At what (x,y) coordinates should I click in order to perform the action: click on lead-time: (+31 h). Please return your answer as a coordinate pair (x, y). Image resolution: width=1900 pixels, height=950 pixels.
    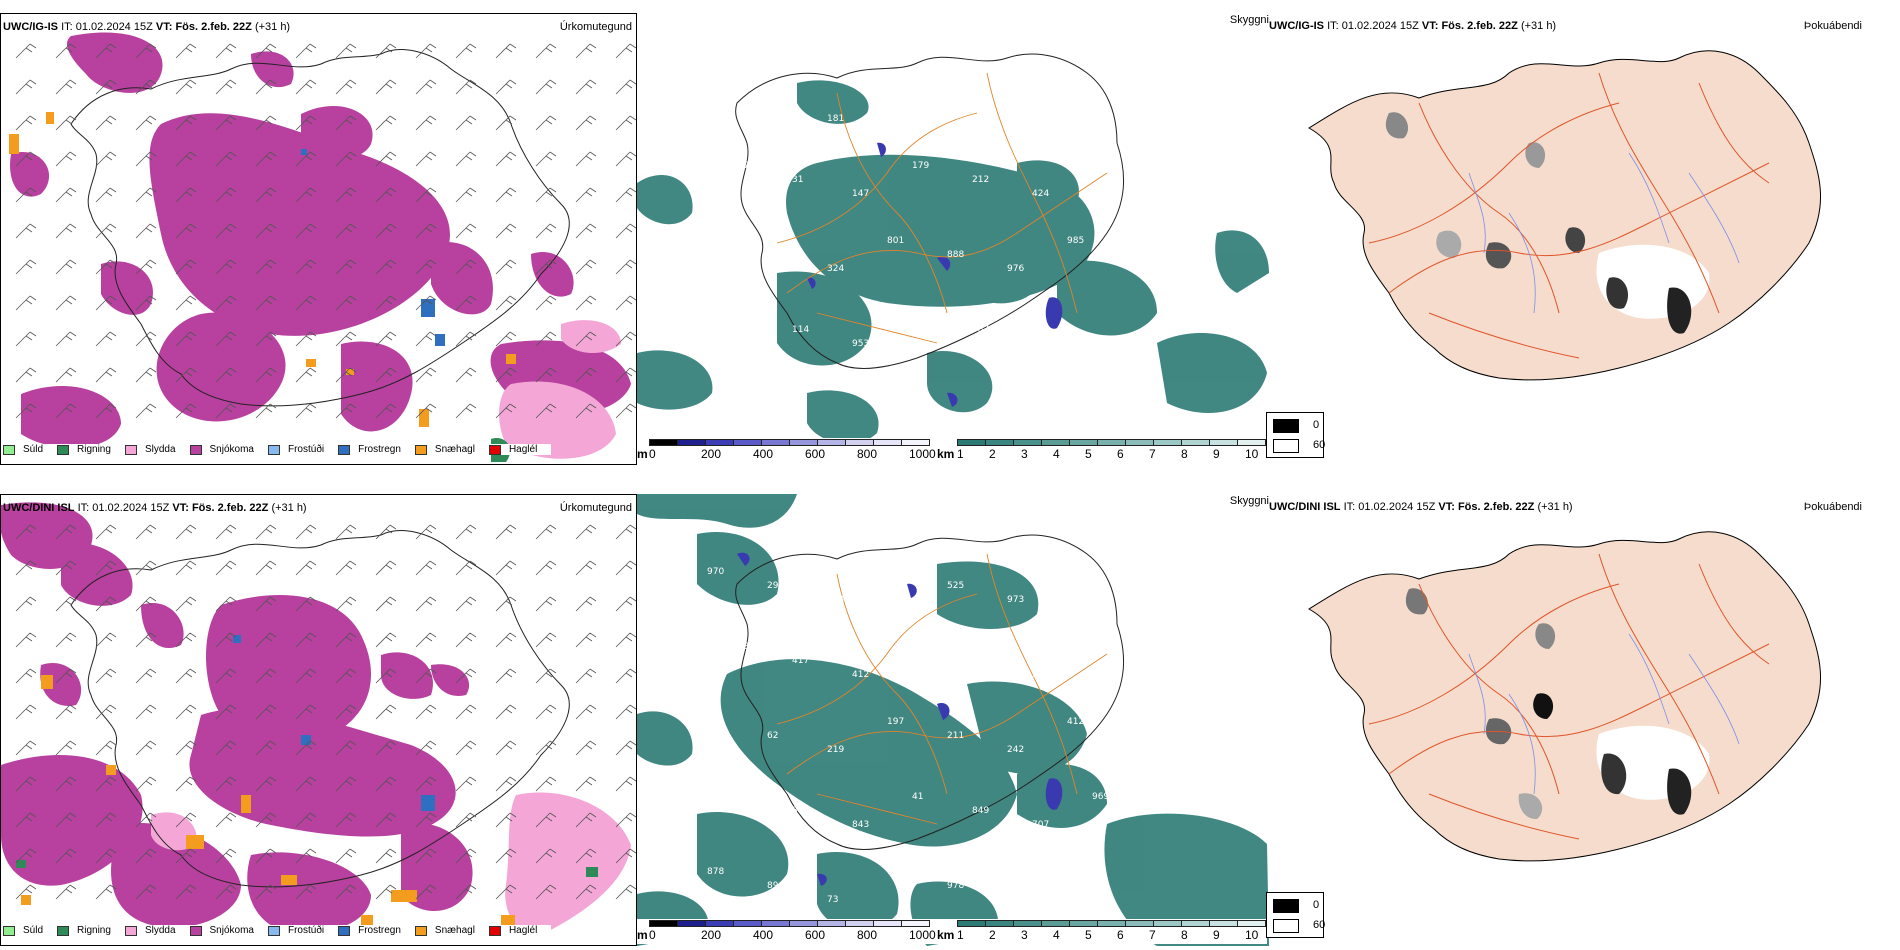
    Looking at the image, I should click on (272, 27).